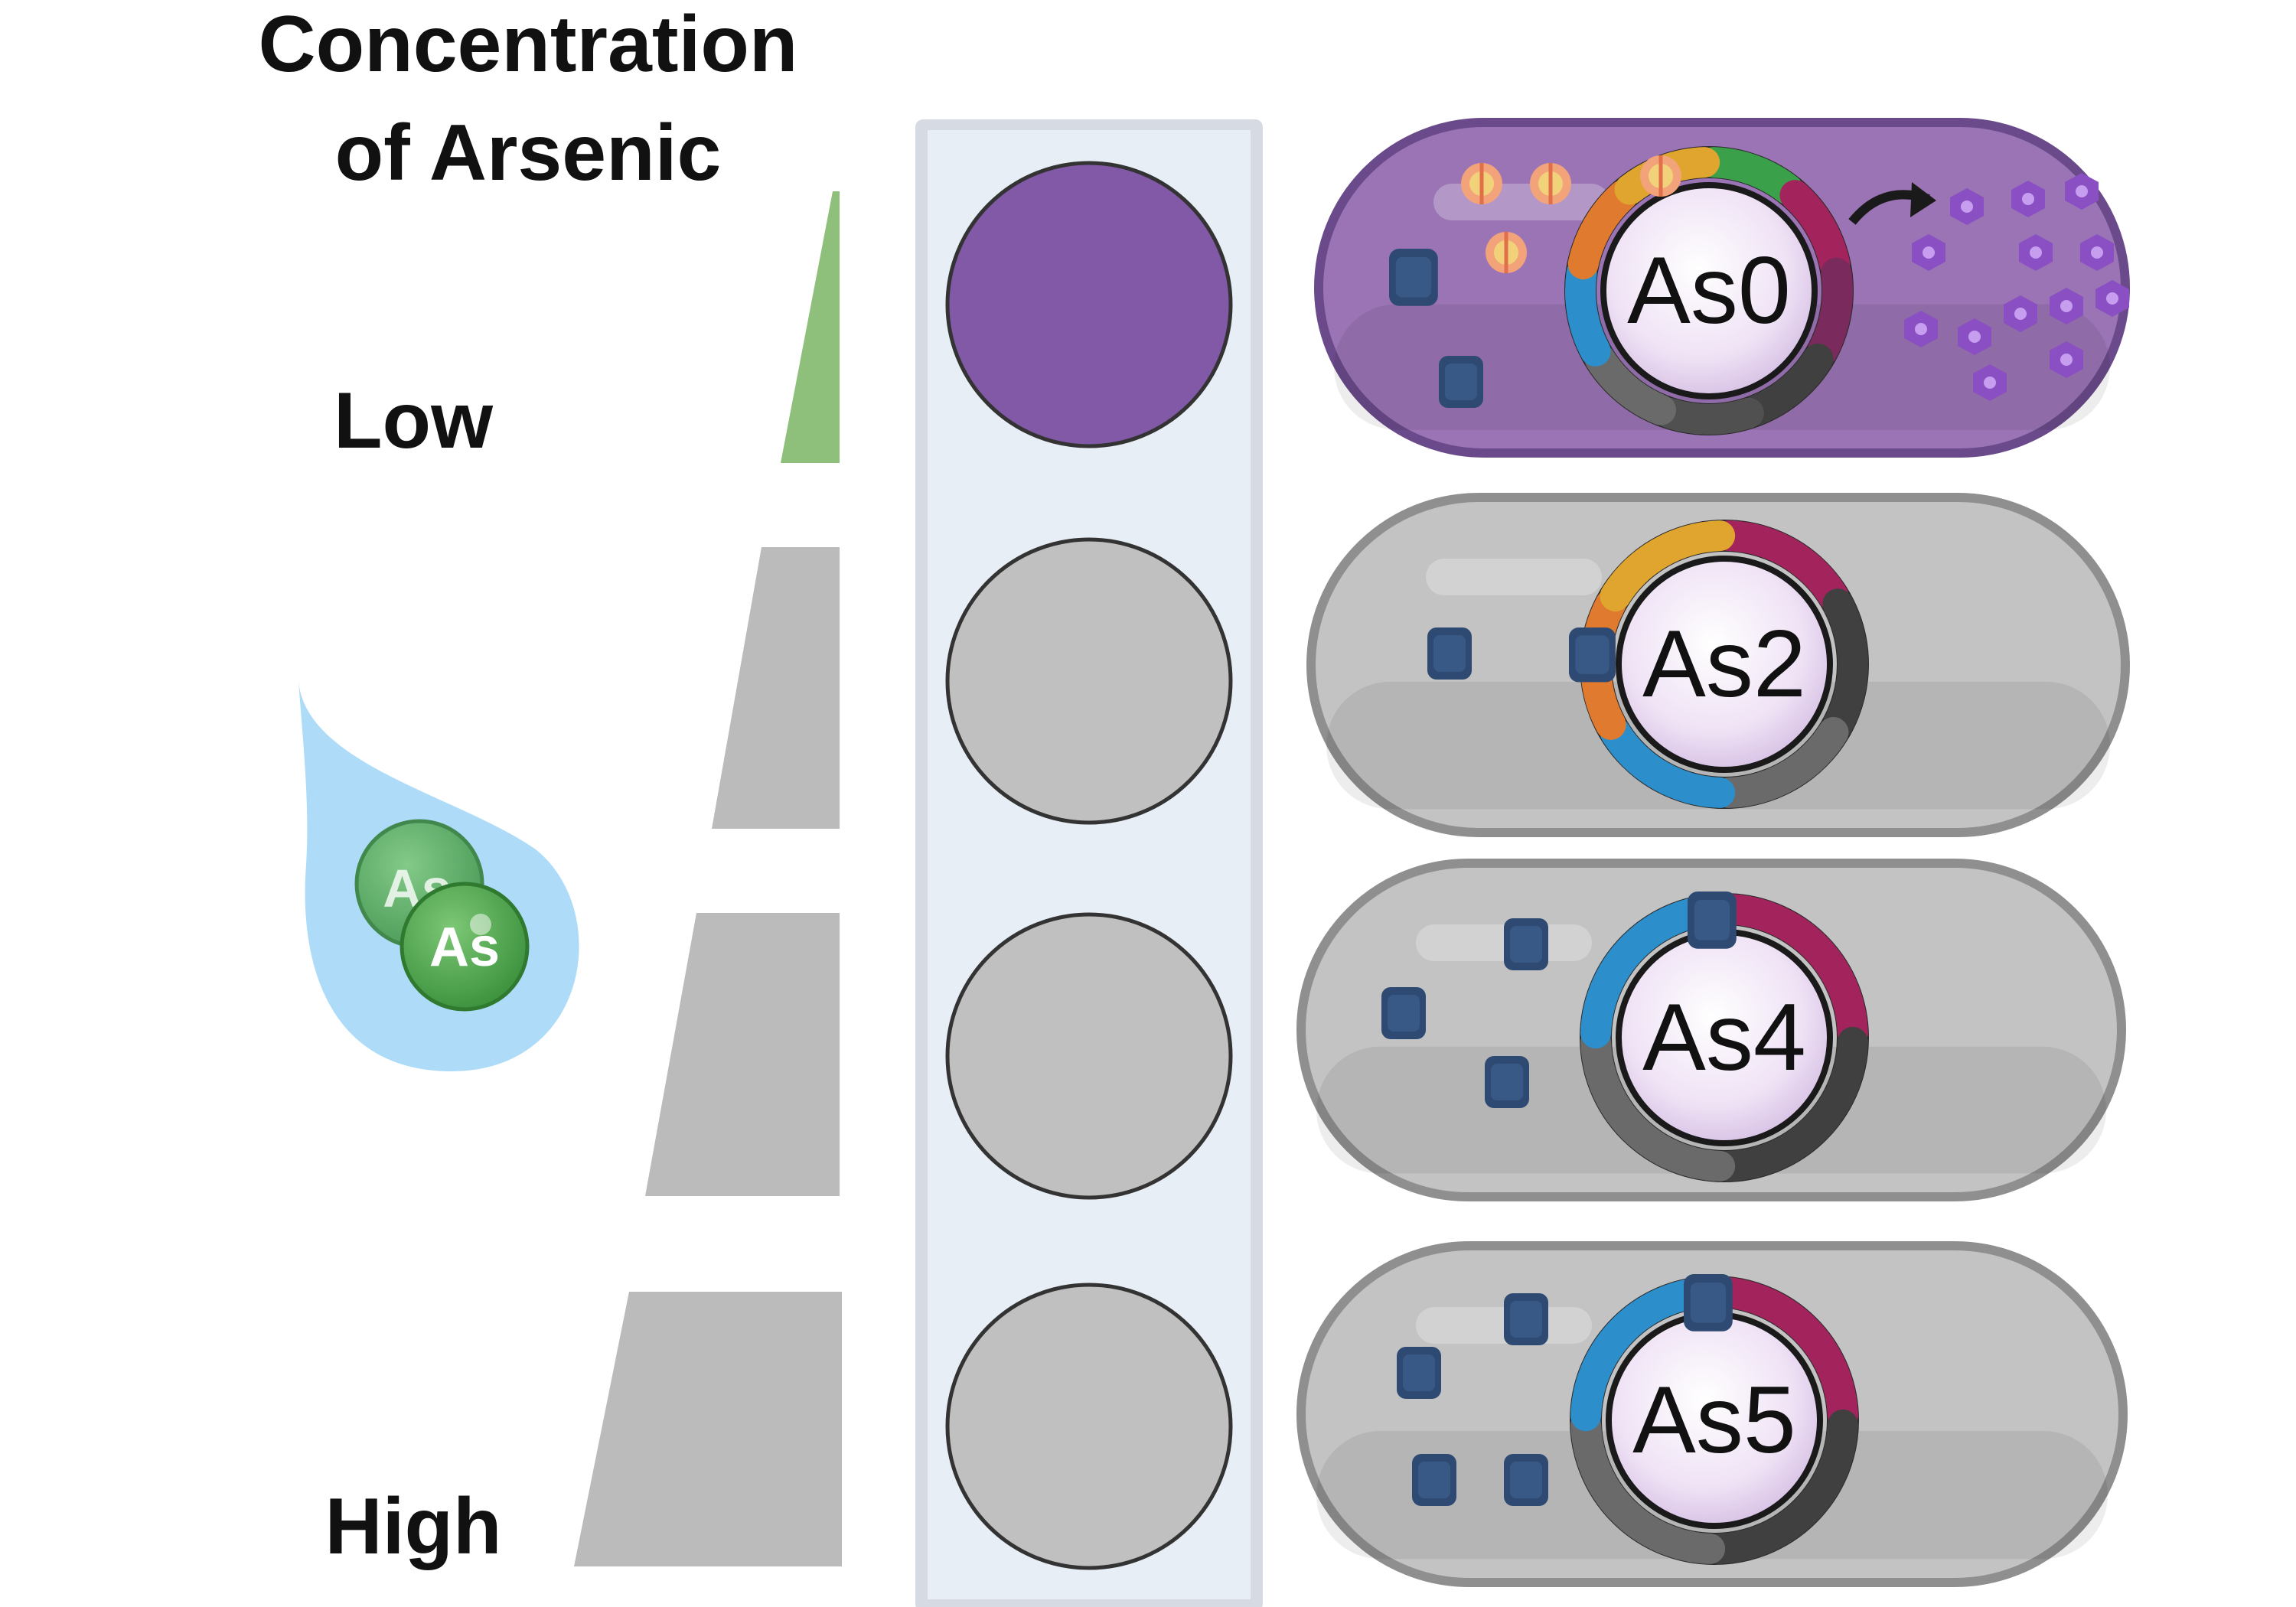 This screenshot has height=1607, width=2296. Describe the element at coordinates (1724, 1037) in the screenshot. I see `plasmid-label: As4` at that location.